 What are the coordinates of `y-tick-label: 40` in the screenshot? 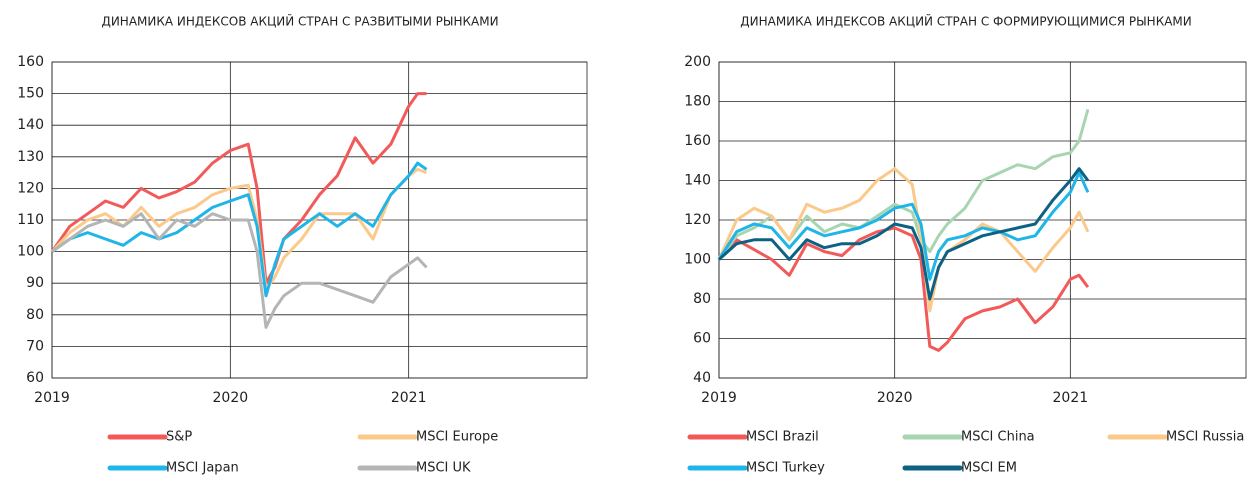 It's located at (702, 378).